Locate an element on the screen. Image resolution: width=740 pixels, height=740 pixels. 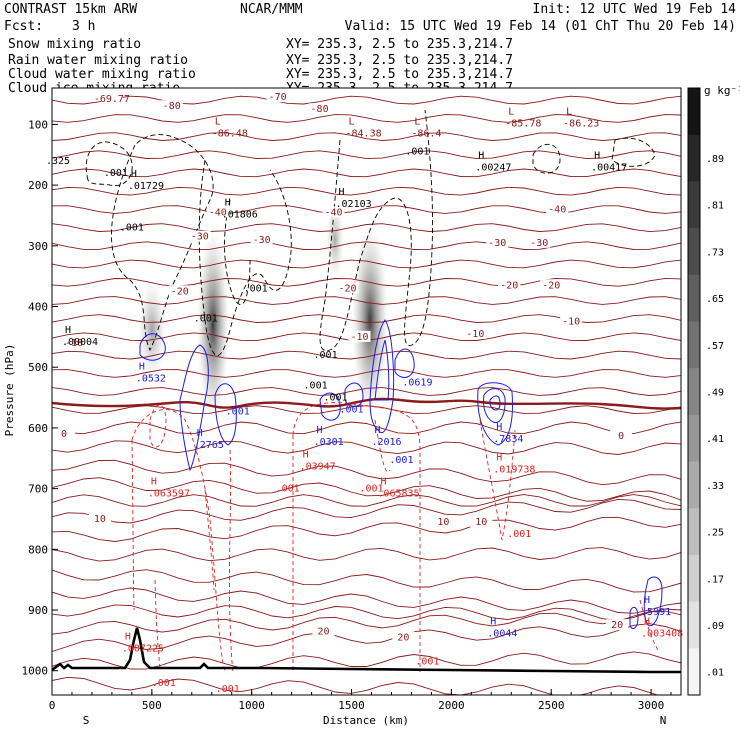
model-title: CONTRAST 15km ARW is located at coordinates (70, 9).